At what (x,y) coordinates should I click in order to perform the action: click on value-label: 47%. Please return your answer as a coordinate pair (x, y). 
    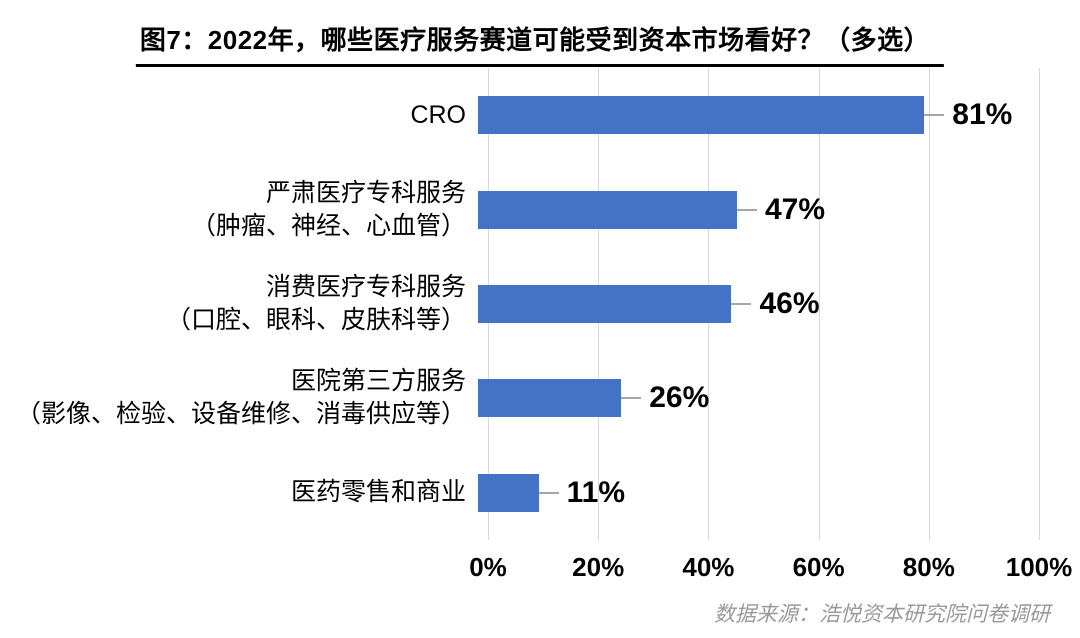
    Looking at the image, I should click on (795, 209).